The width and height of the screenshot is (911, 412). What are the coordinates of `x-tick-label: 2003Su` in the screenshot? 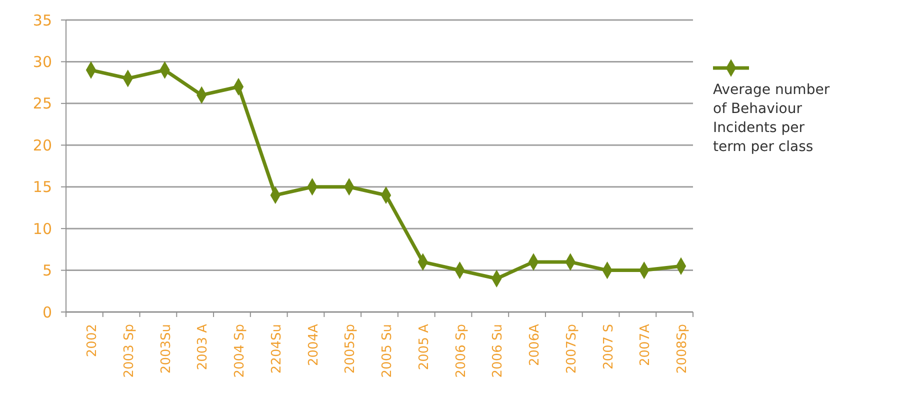 It's located at (166, 349).